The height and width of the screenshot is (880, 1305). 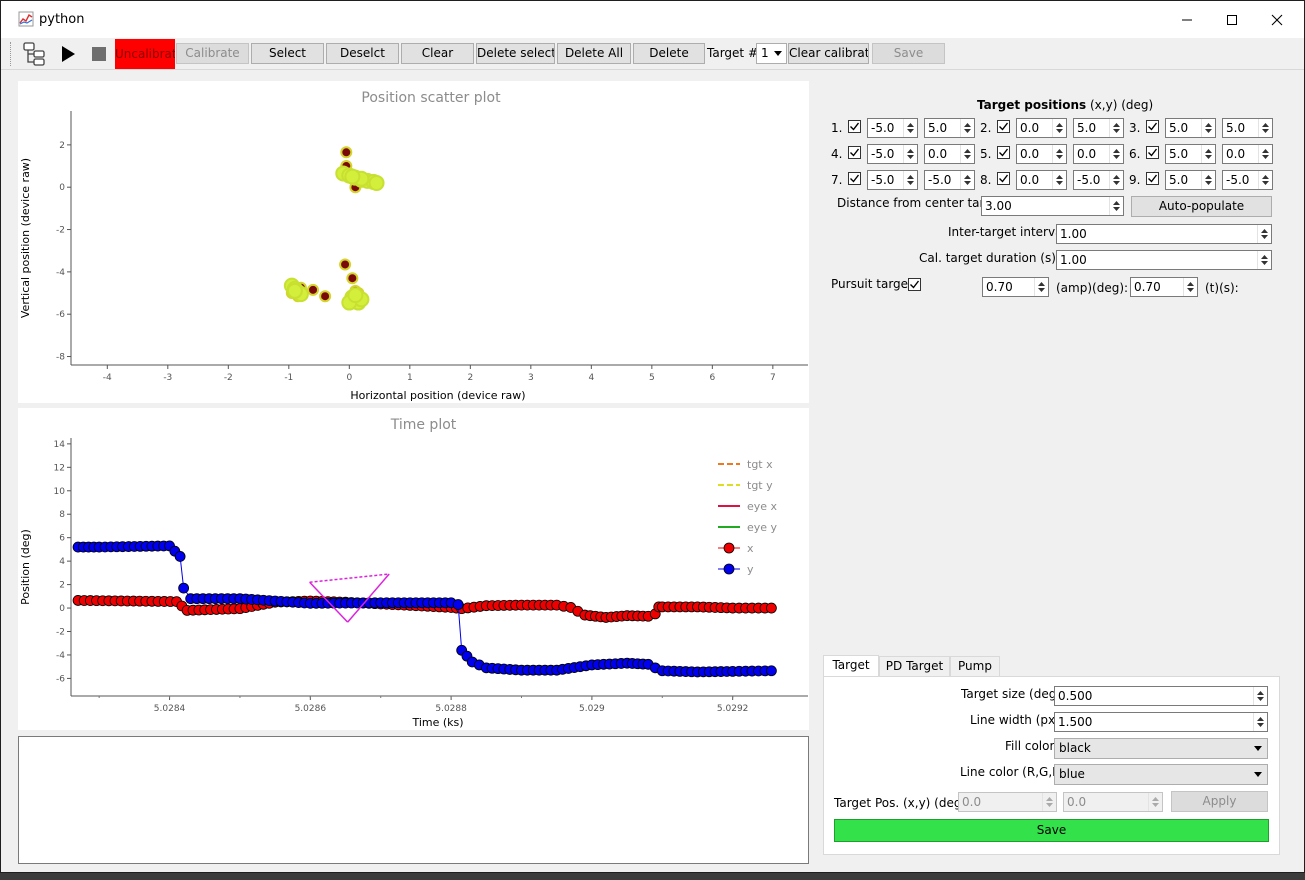 I want to click on scatter-point, so click(x=345, y=264).